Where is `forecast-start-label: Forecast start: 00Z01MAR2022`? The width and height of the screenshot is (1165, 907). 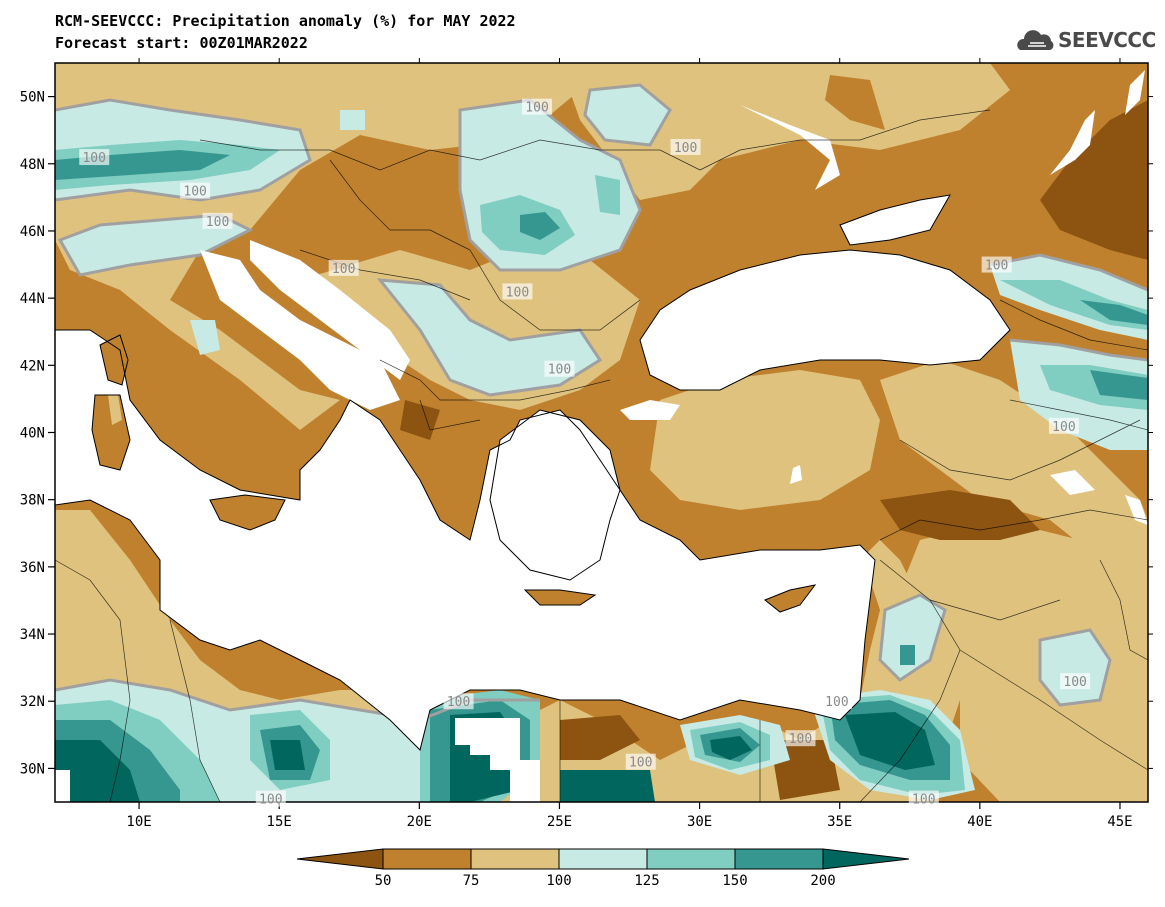
forecast-start-label: Forecast start: 00Z01MAR2022 is located at coordinates (181, 43).